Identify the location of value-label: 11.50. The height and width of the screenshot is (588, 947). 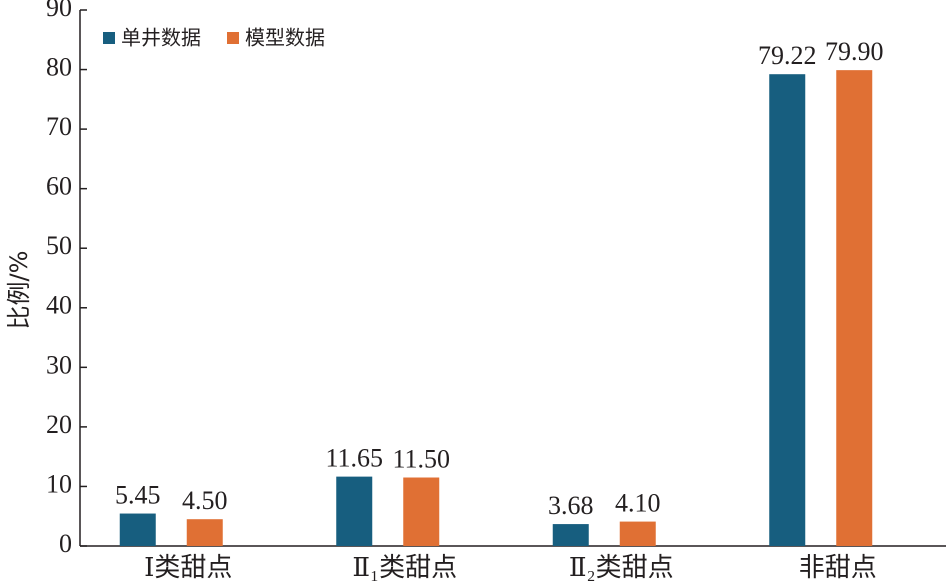
(421, 458).